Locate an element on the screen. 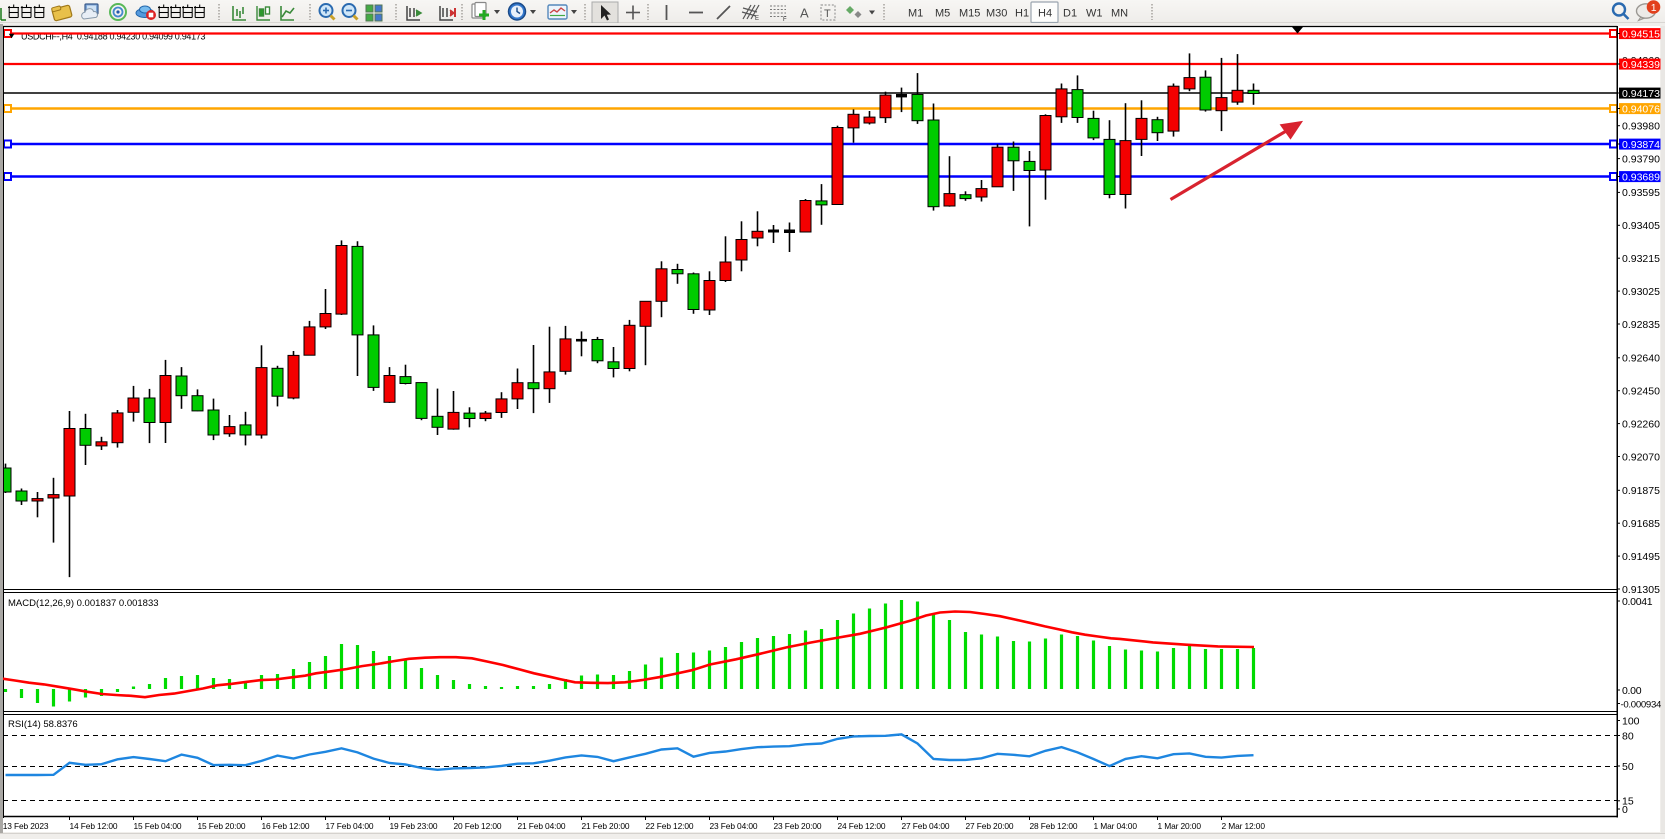 The image size is (1665, 839). svg-text: 14 Feb 12:00 is located at coordinates (94, 826).